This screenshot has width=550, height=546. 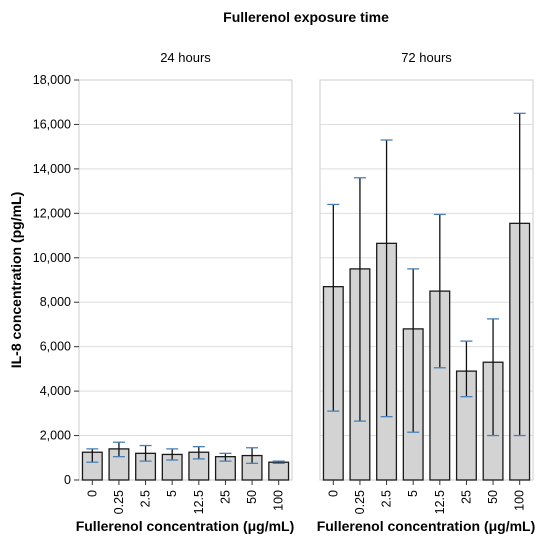 What do you see at coordinates (52, 169) in the screenshot?
I see `y-tick-label: 14,000` at bounding box center [52, 169].